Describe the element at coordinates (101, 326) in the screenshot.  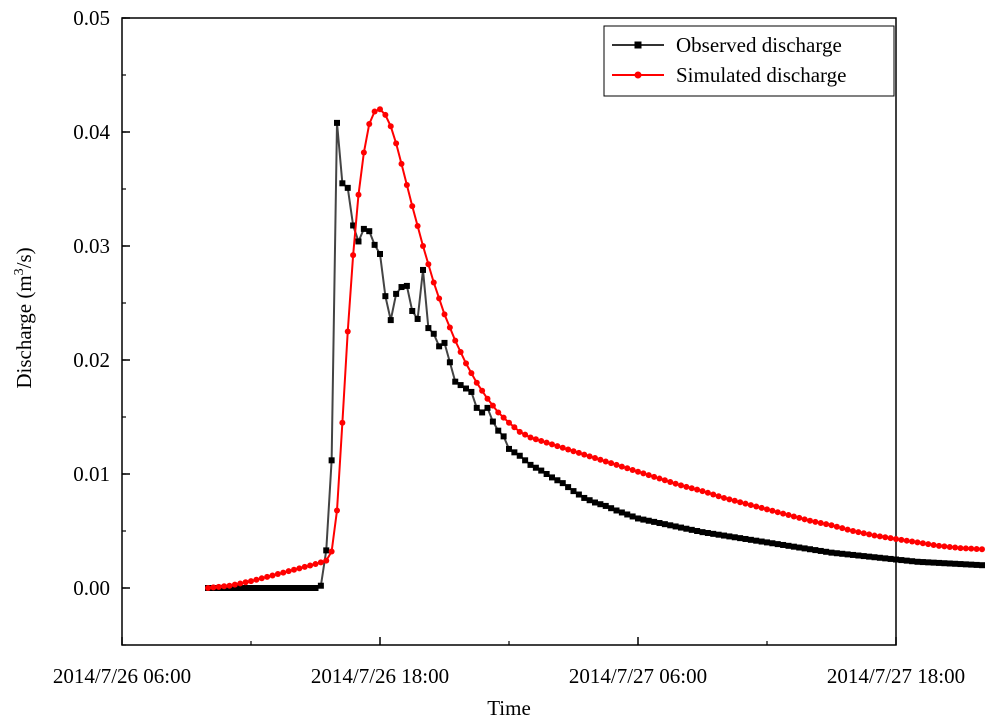
I see `y-axis-ticks: 0.00 0.01 0.02 0.03 0.04 0.05` at that location.